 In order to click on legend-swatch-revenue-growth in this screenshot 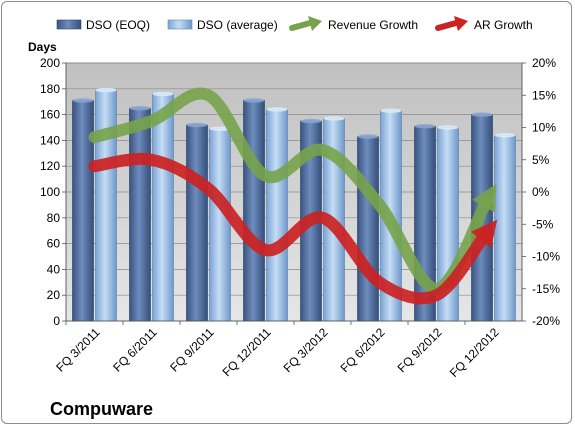, I will do `click(301, 25)`.